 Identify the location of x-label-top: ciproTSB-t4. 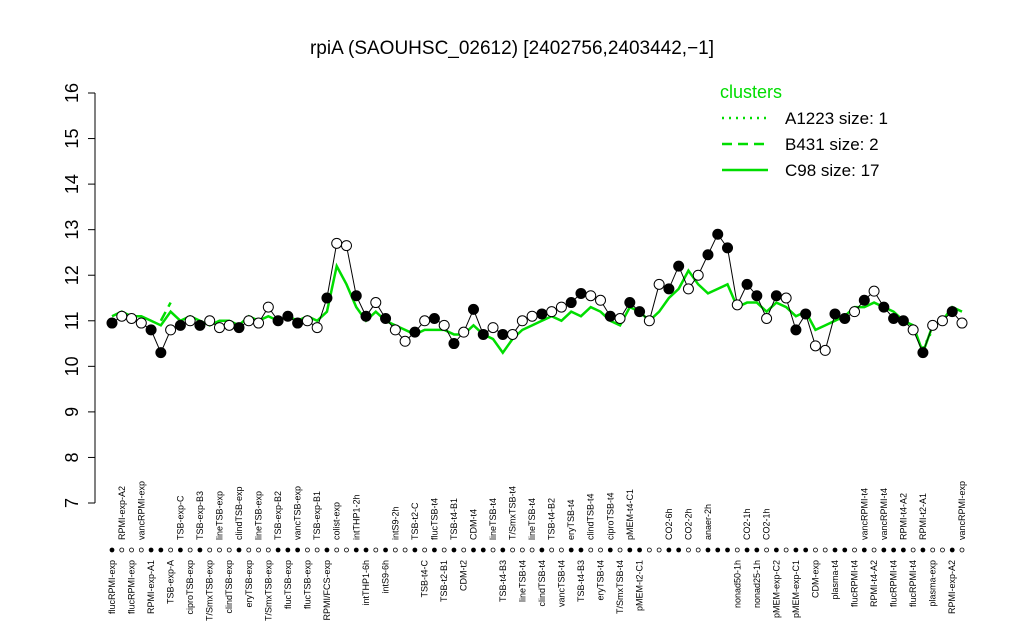
(610, 516).